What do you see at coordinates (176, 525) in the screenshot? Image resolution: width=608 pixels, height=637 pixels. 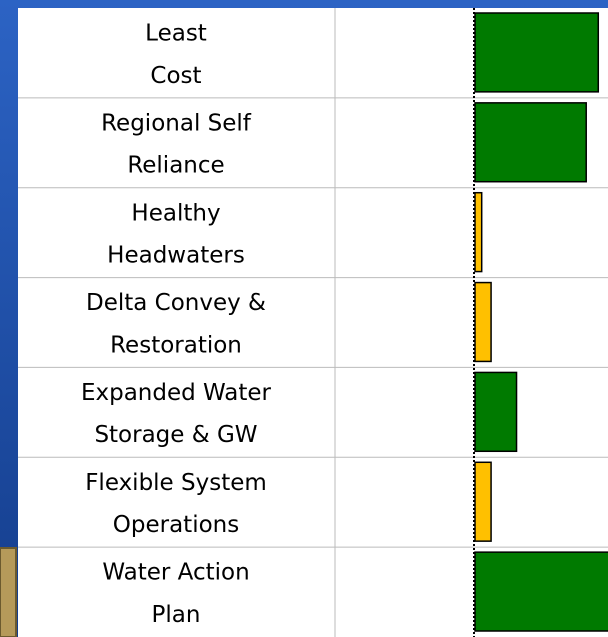 I see `category-label: Operations` at bounding box center [176, 525].